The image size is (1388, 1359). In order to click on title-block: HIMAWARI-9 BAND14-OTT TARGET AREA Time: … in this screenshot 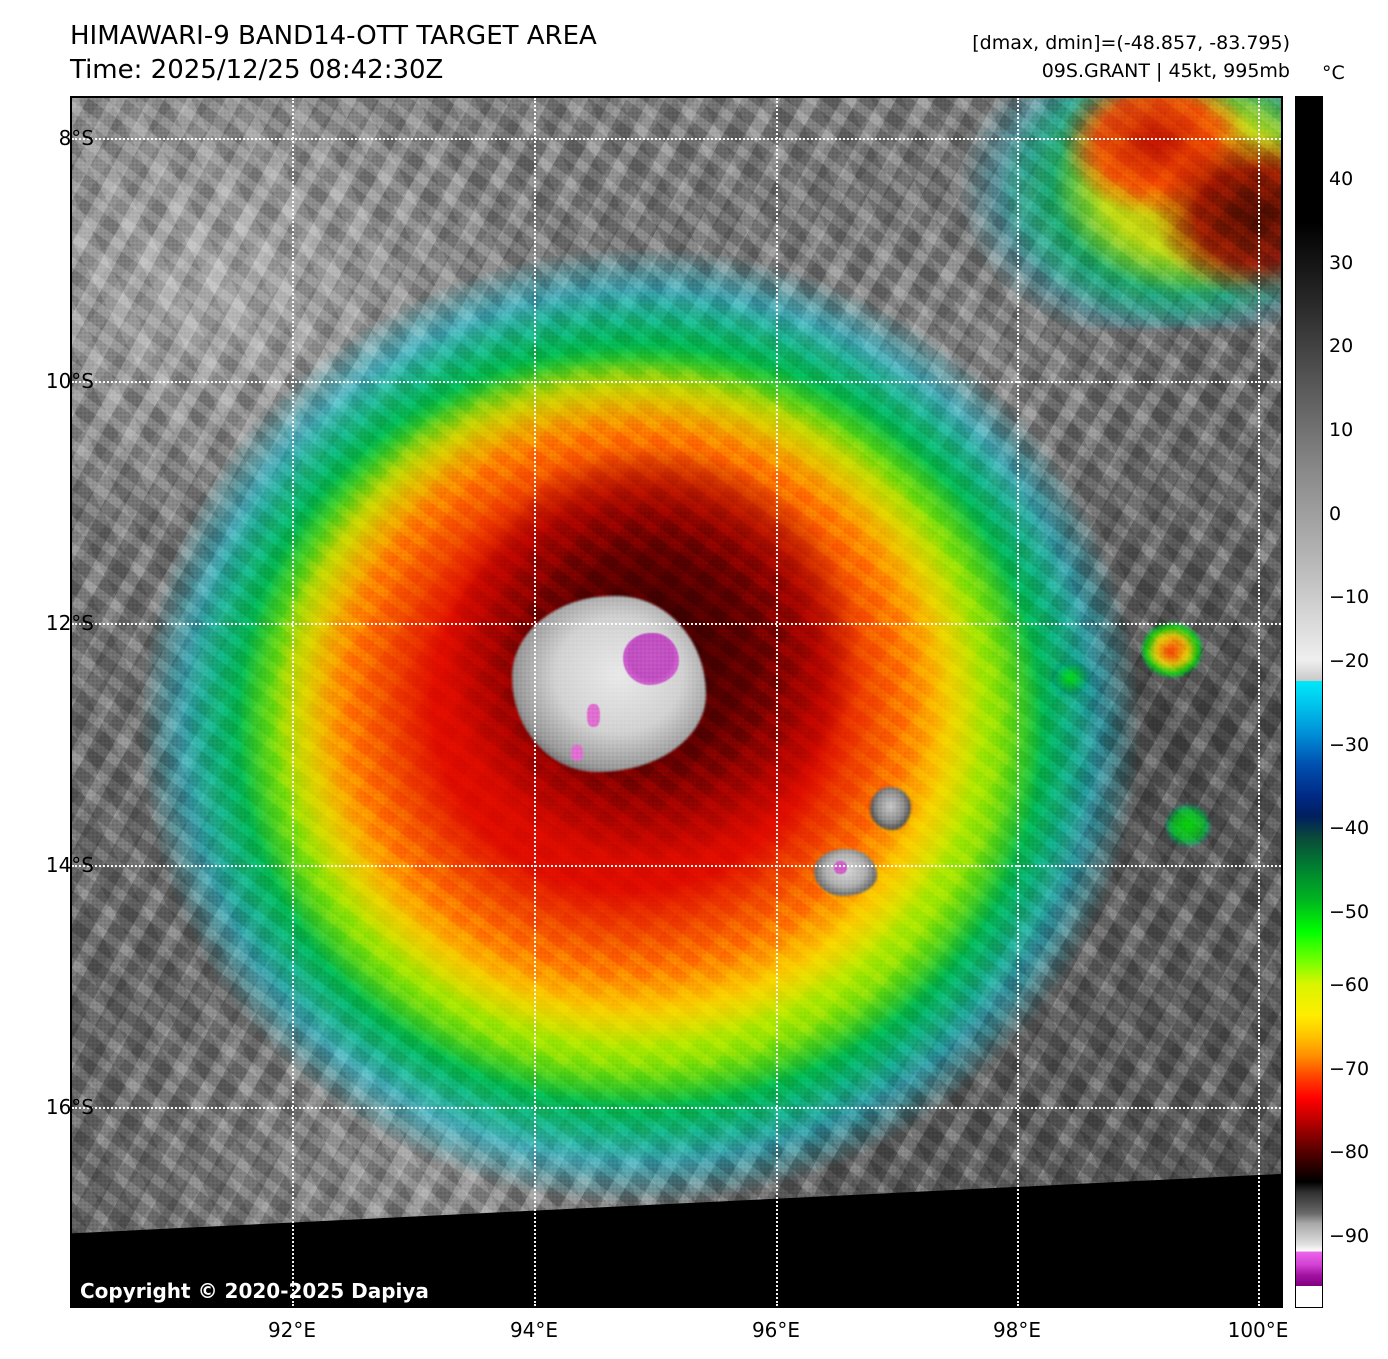, I will do `click(420, 54)`.